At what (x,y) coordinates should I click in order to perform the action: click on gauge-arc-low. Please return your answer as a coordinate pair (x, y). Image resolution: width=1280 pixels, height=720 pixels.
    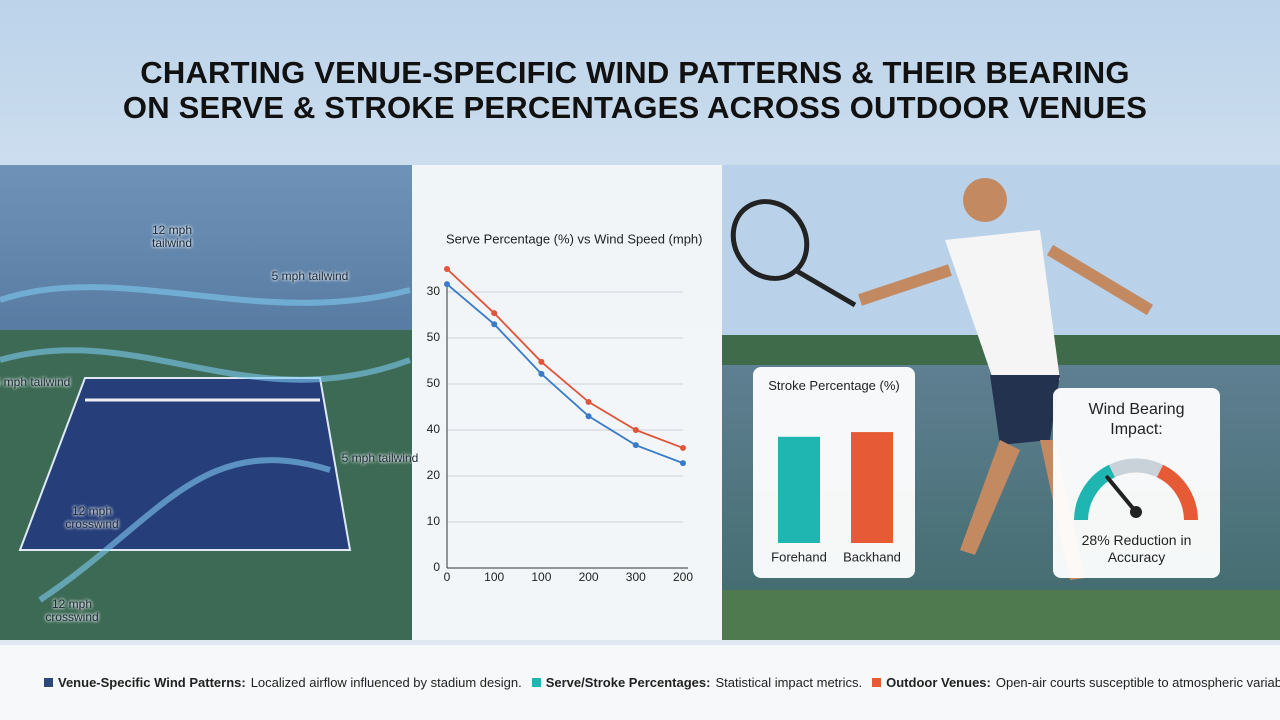
    Looking at the image, I should click on (1095, 492).